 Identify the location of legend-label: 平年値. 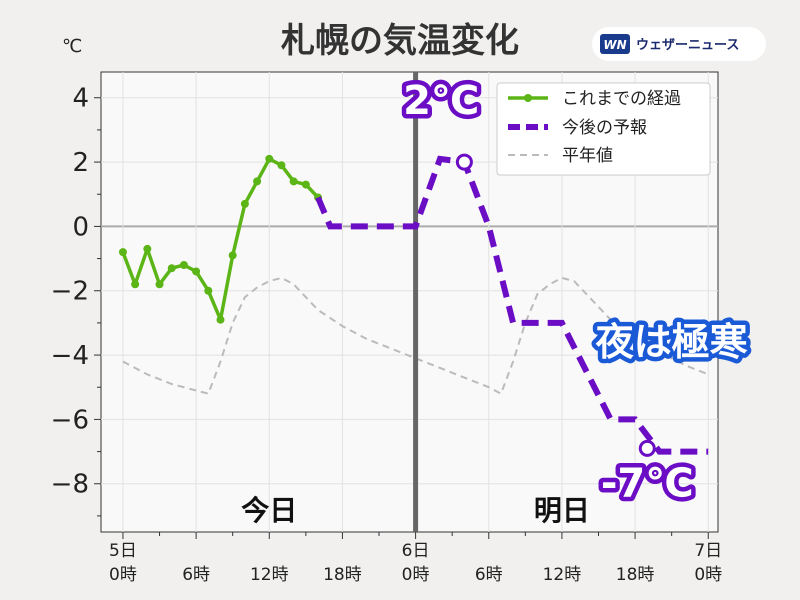
(587, 156).